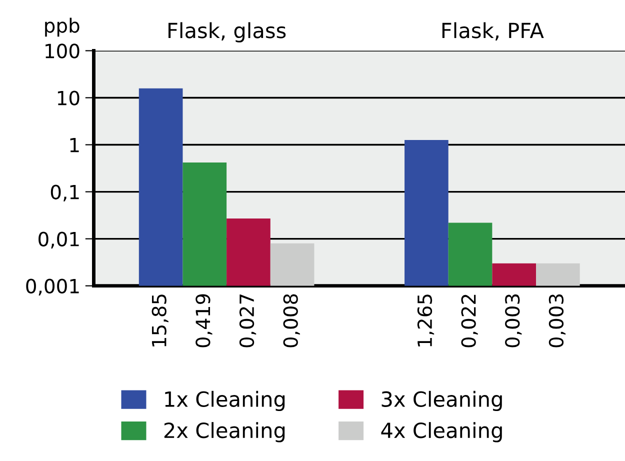  What do you see at coordinates (52, 287) in the screenshot?
I see `y-tick-label: 0,001` at bounding box center [52, 287].